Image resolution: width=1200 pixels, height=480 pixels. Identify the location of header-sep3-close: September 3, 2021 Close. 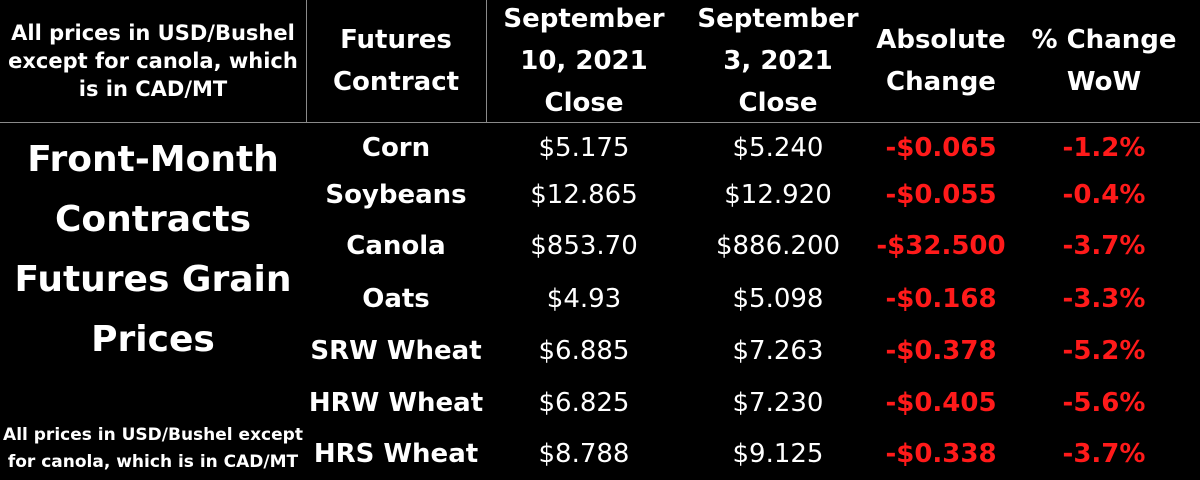
(778, 61).